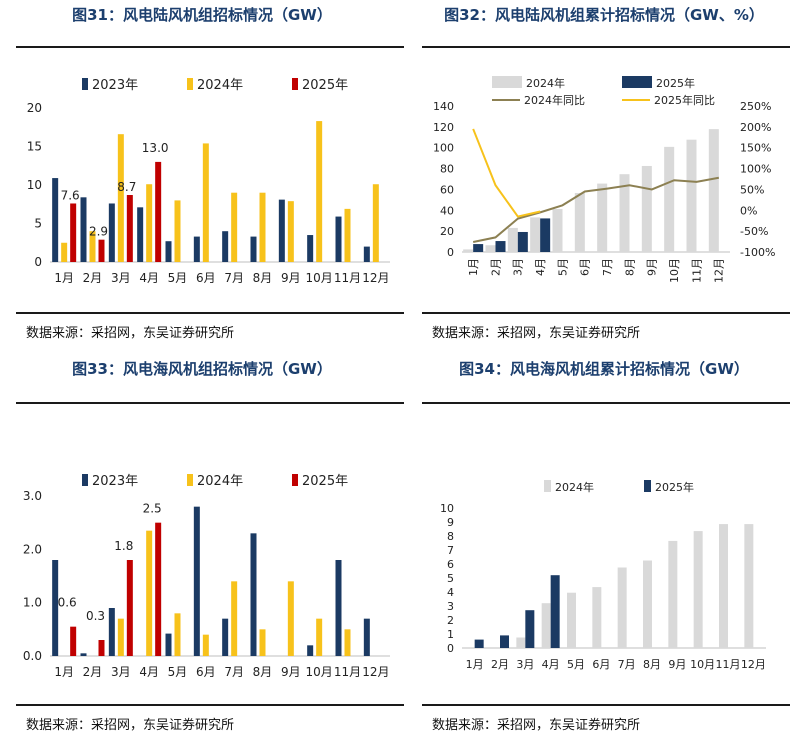  What do you see at coordinates (506, 173) in the screenshot?
I see `line-2025` at bounding box center [506, 173].